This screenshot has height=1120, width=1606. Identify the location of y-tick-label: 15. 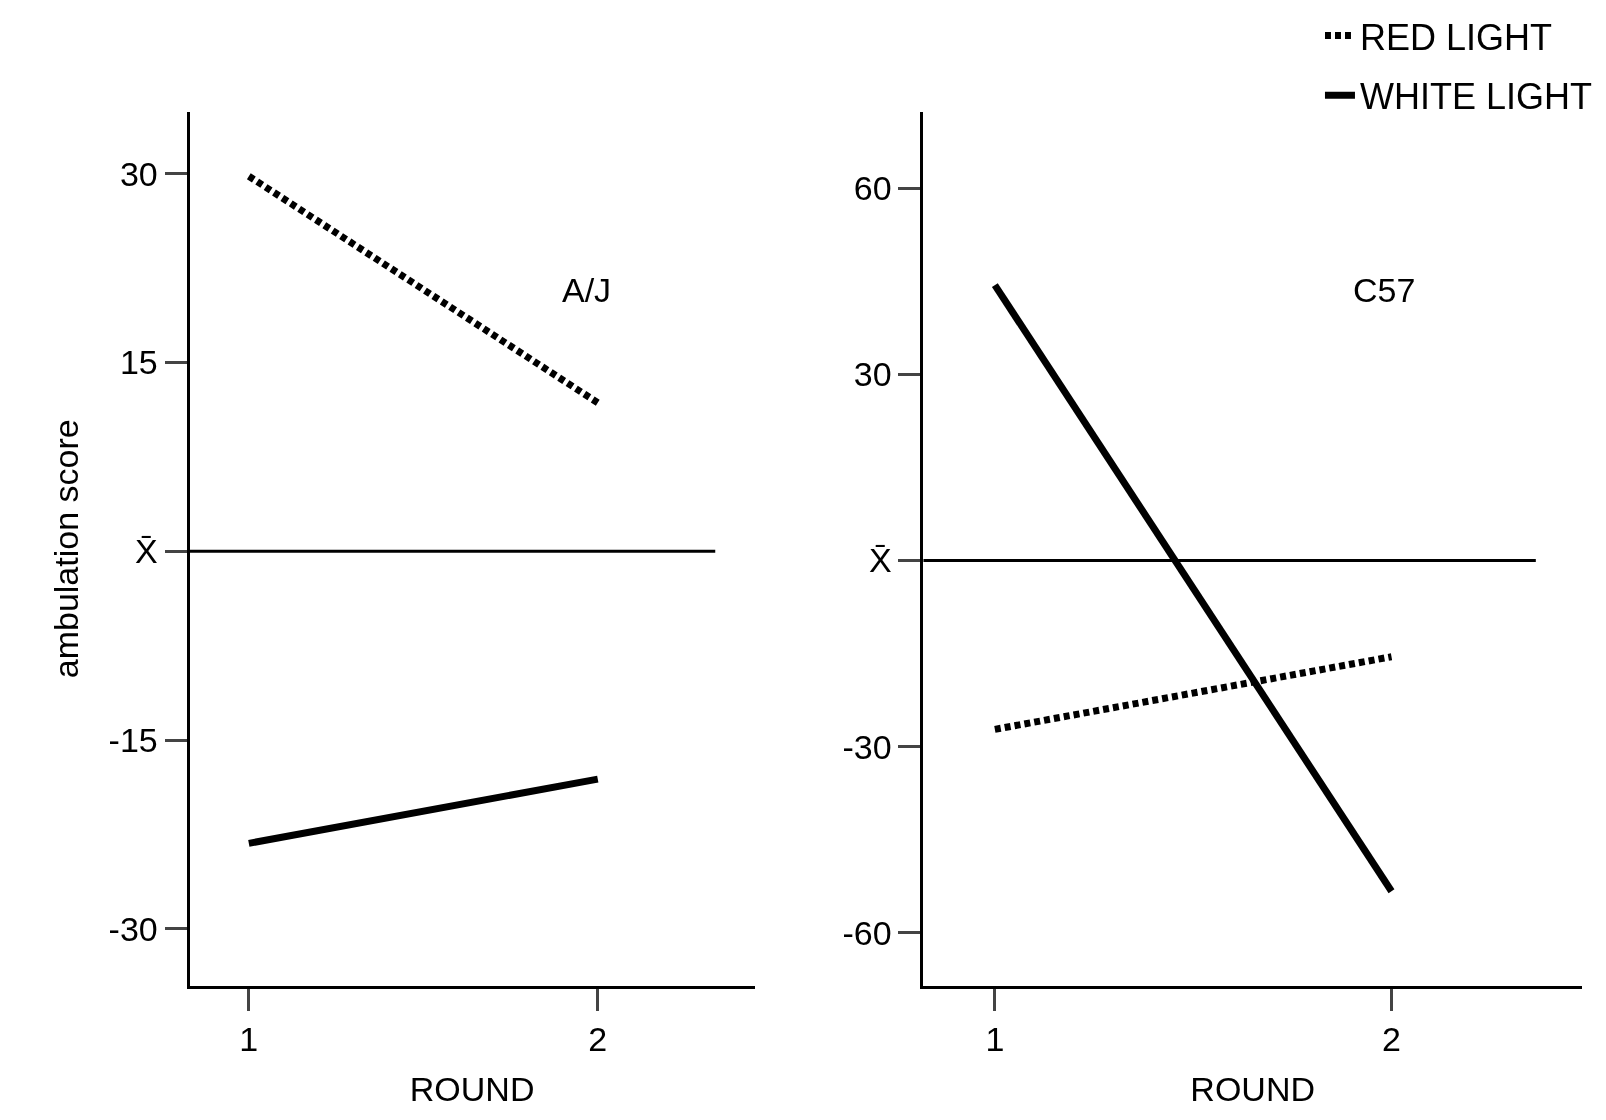
(138, 362).